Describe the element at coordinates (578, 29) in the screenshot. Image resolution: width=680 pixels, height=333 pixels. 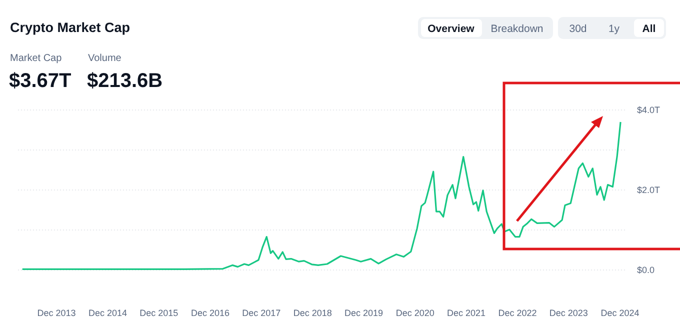
I see `text: 30d` at that location.